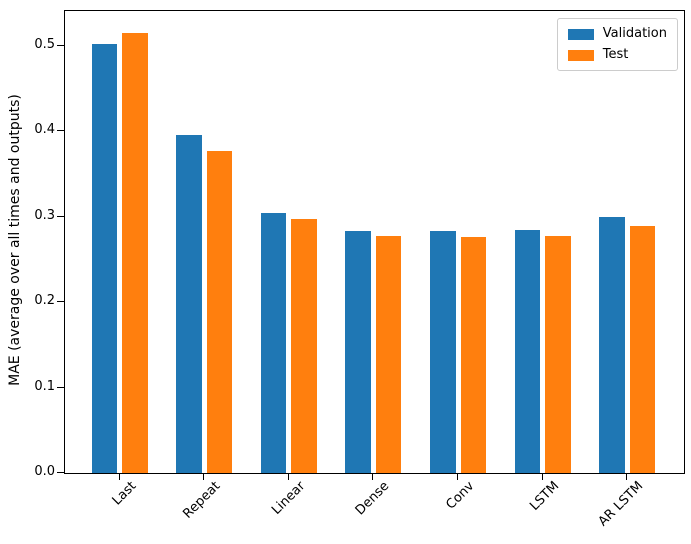  I want to click on x-tick-label-conv: Conv, so click(460, 495).